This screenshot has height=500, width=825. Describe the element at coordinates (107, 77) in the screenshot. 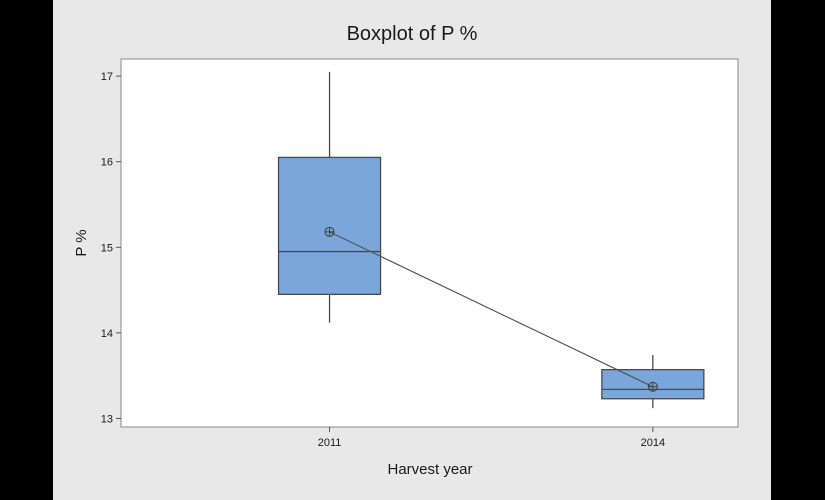

I see `y-tick-label: 17` at that location.